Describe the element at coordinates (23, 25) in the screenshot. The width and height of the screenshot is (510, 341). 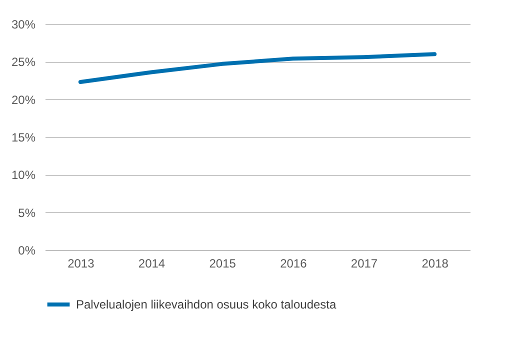
I see `y-tick-label: 30%` at that location.